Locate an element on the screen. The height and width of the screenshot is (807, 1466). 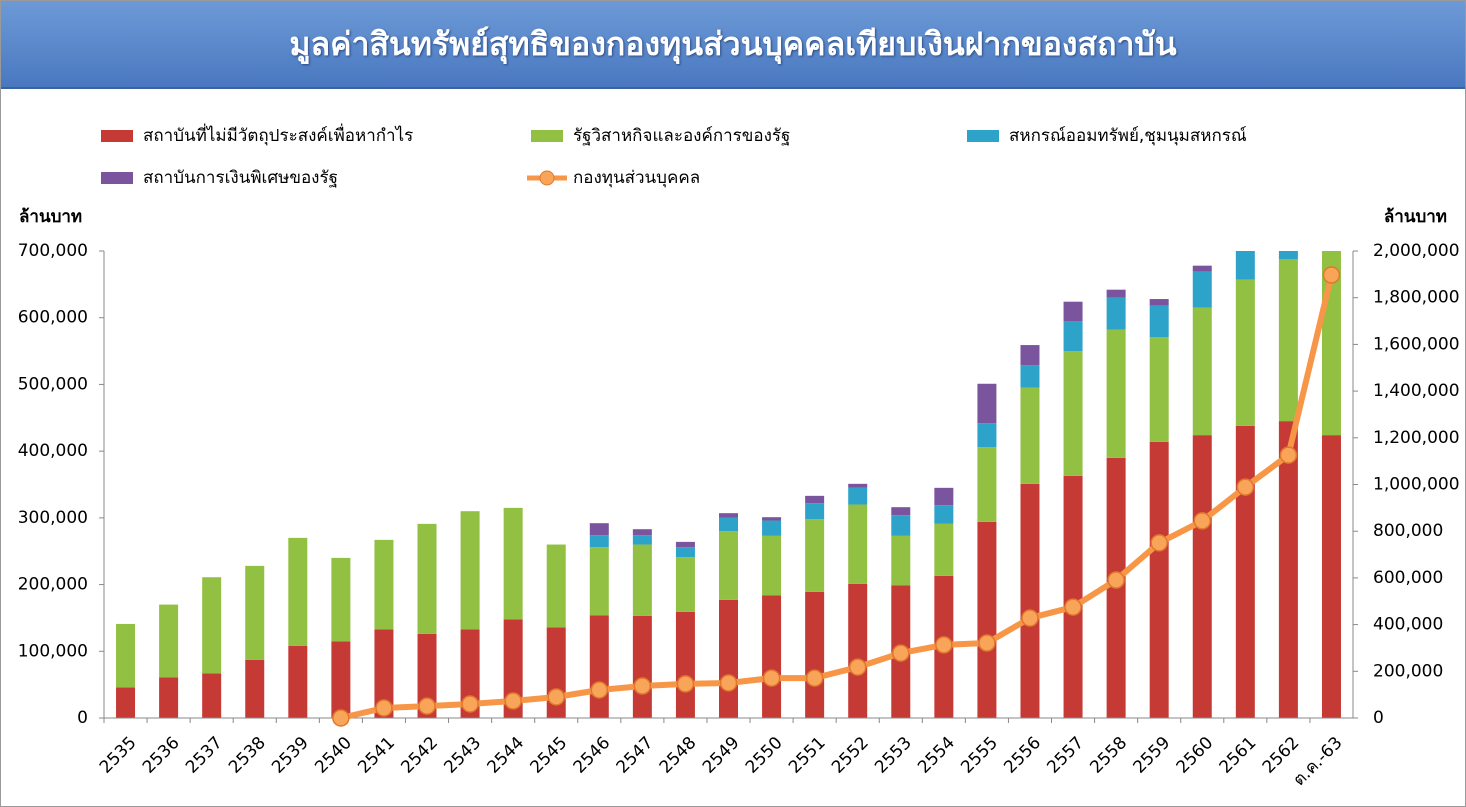
x-tick-label: 2558 is located at coordinates (1108, 755).